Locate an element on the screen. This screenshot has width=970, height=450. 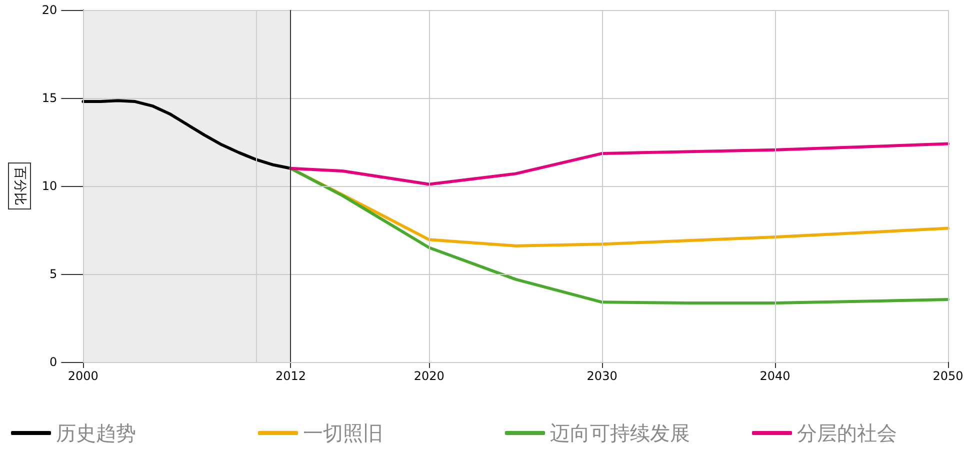
y-axis-title: 百分比 is located at coordinates (19, 186).